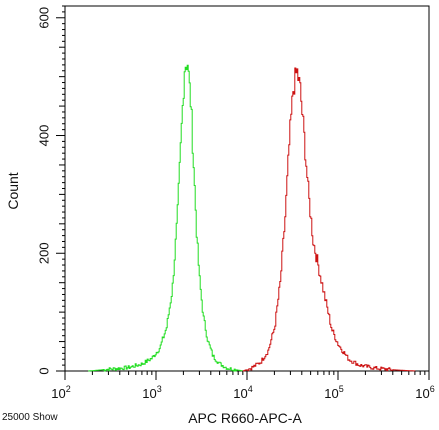 The height and width of the screenshot is (430, 439). I want to click on x-tick-label: 10⁵, so click(333, 392).